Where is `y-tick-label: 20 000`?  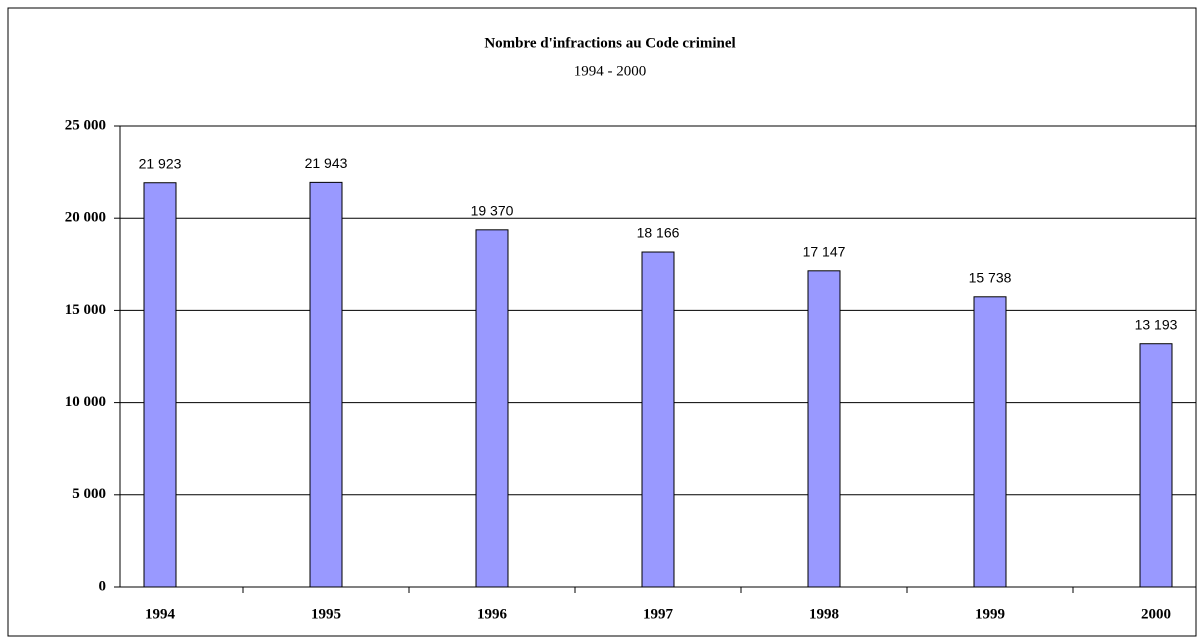
y-tick-label: 20 000 is located at coordinates (85, 218).